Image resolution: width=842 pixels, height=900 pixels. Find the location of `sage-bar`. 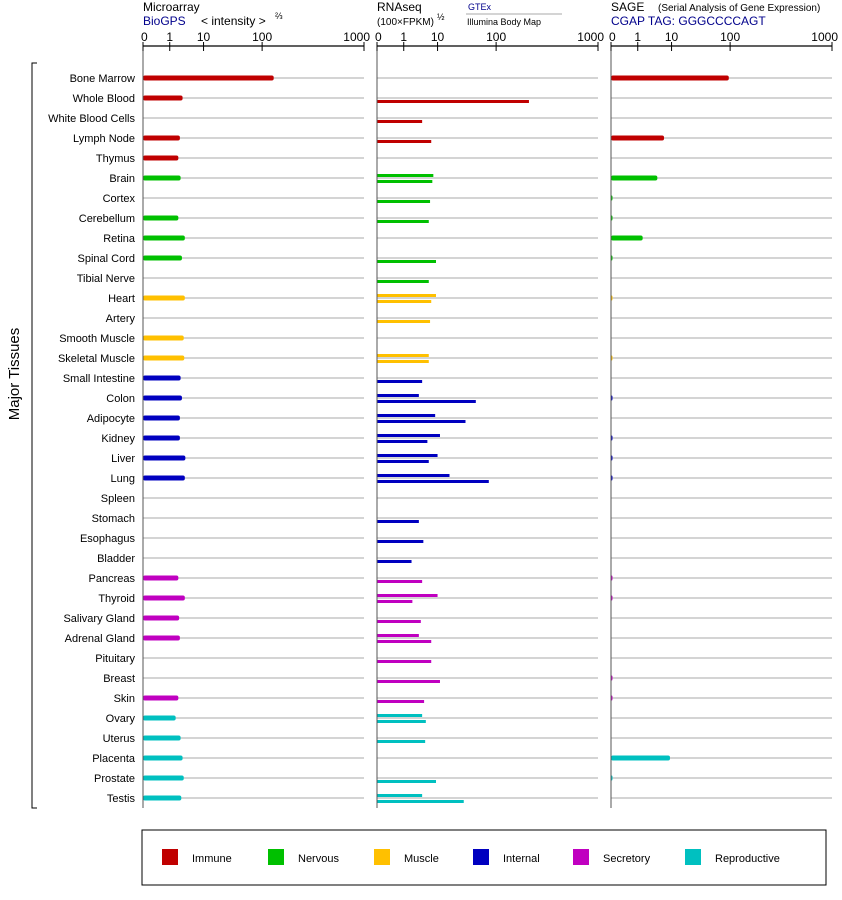

sage-bar is located at coordinates (627, 238).